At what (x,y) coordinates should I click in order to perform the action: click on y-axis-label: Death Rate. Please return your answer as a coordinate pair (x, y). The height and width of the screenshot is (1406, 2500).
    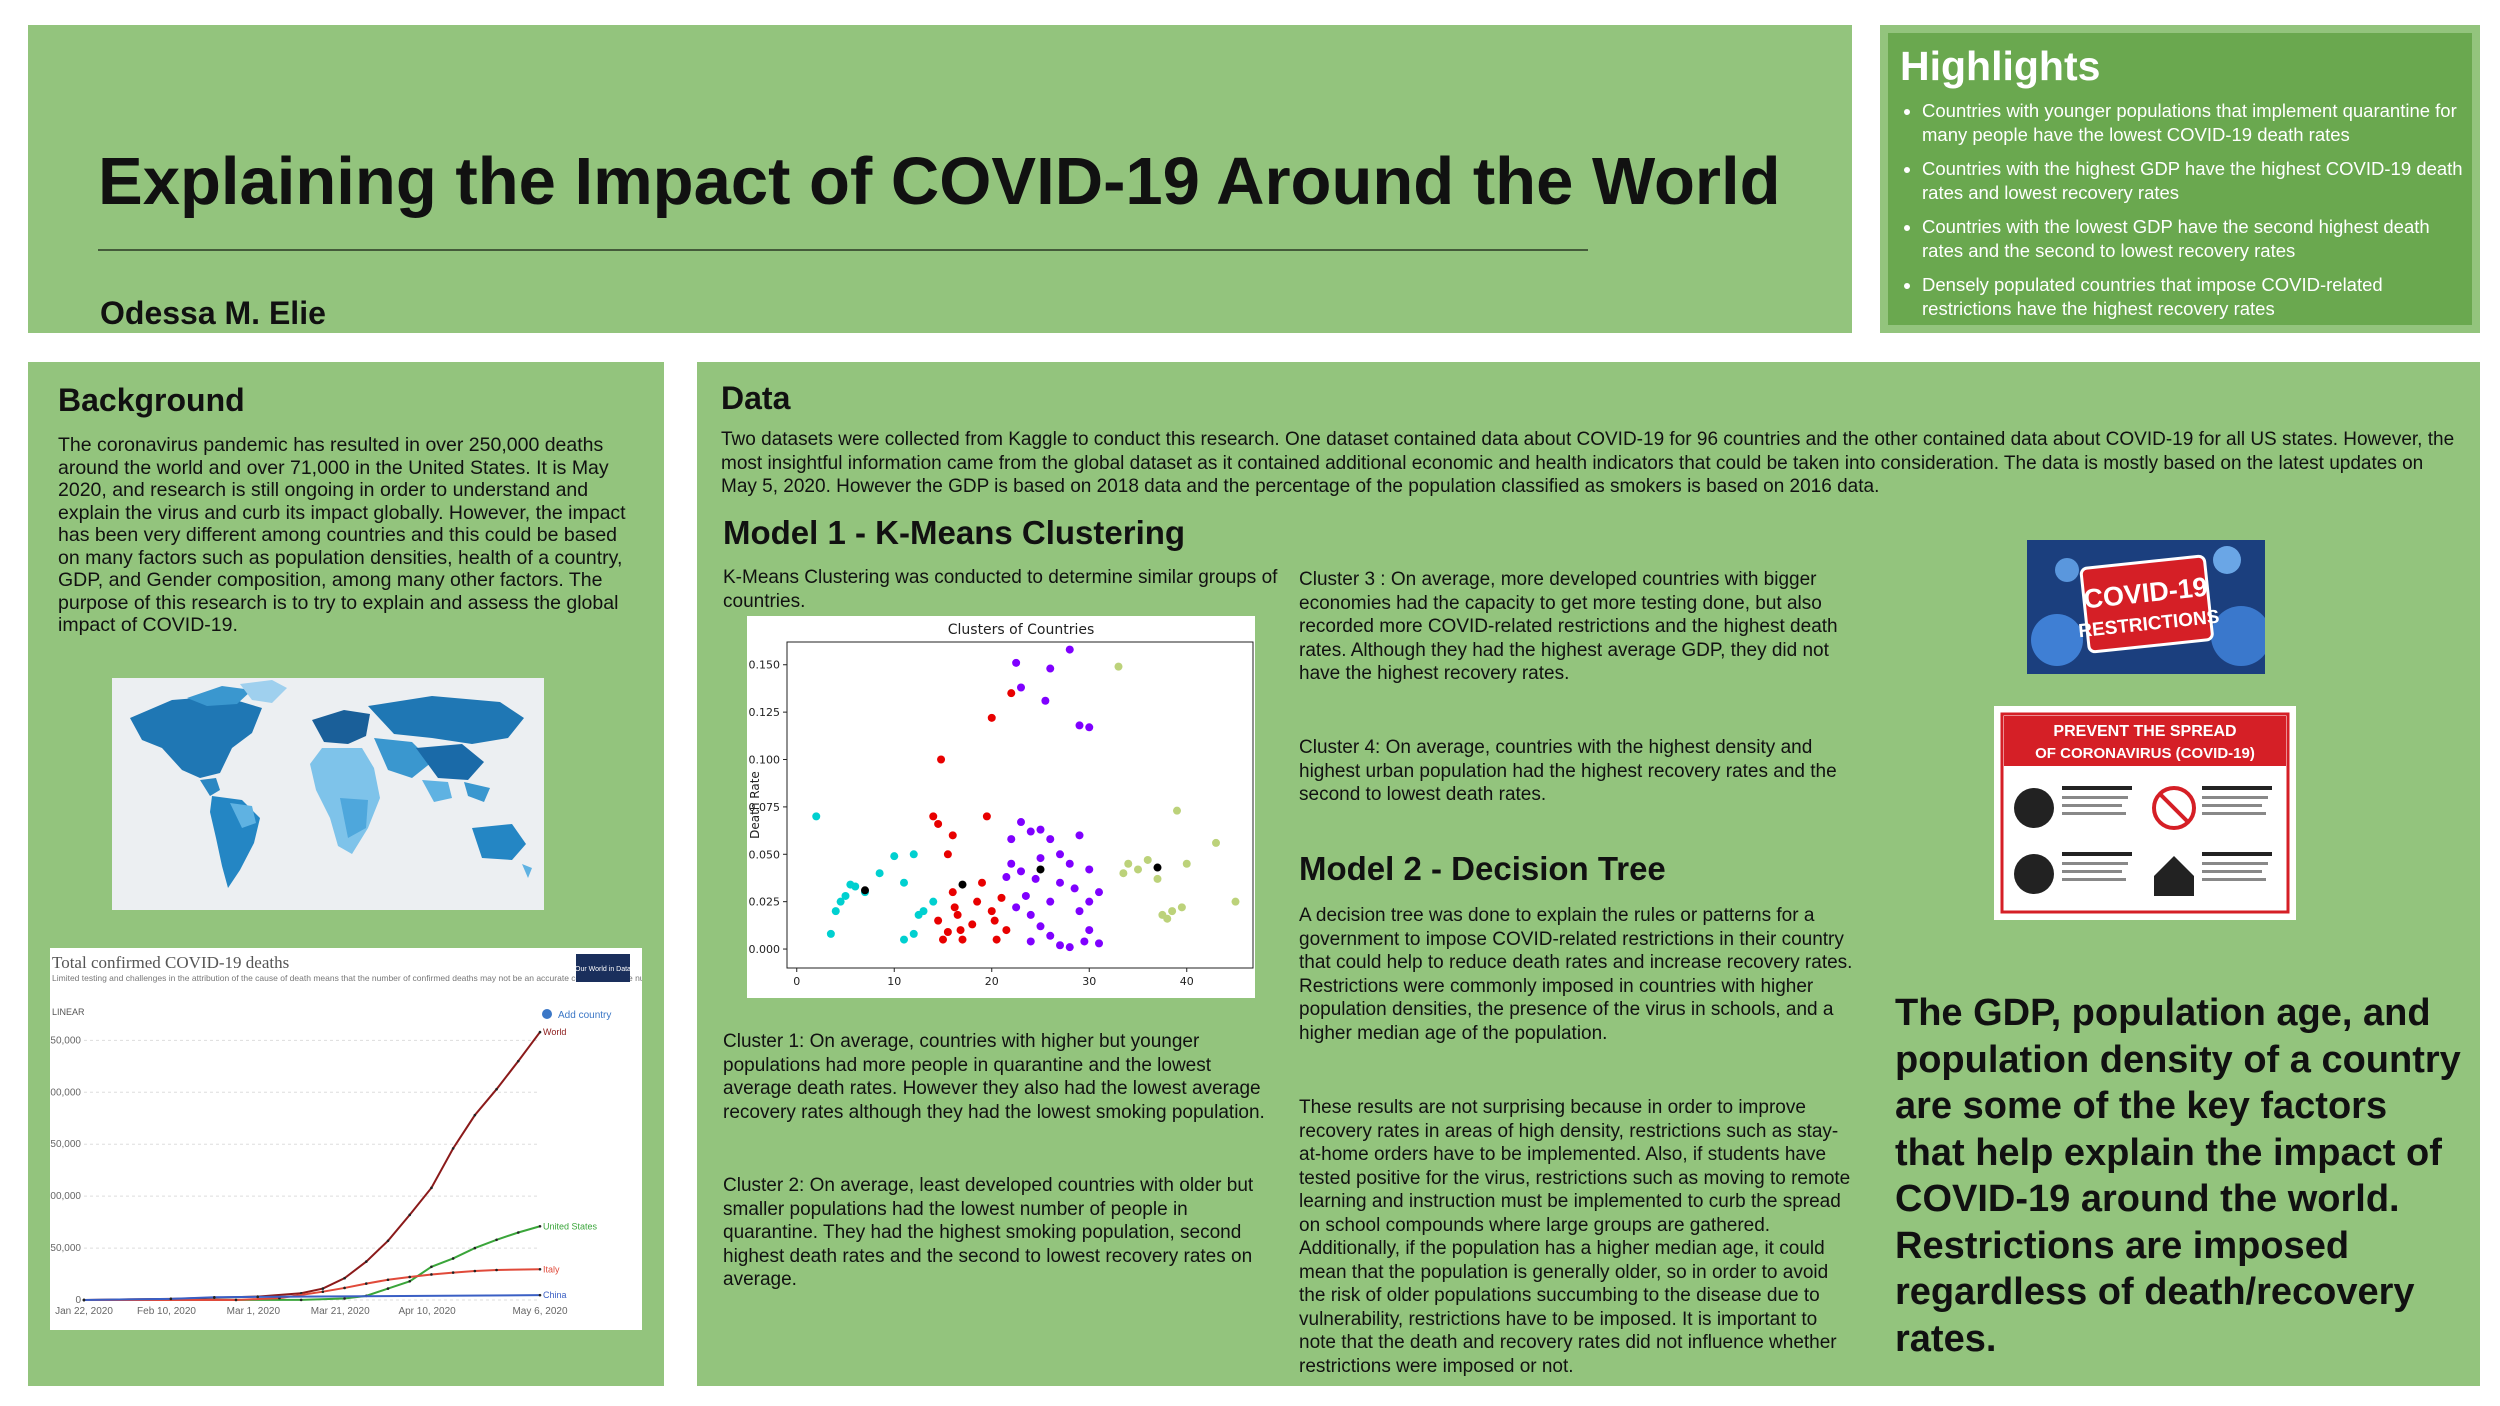
    Looking at the image, I should click on (755, 805).